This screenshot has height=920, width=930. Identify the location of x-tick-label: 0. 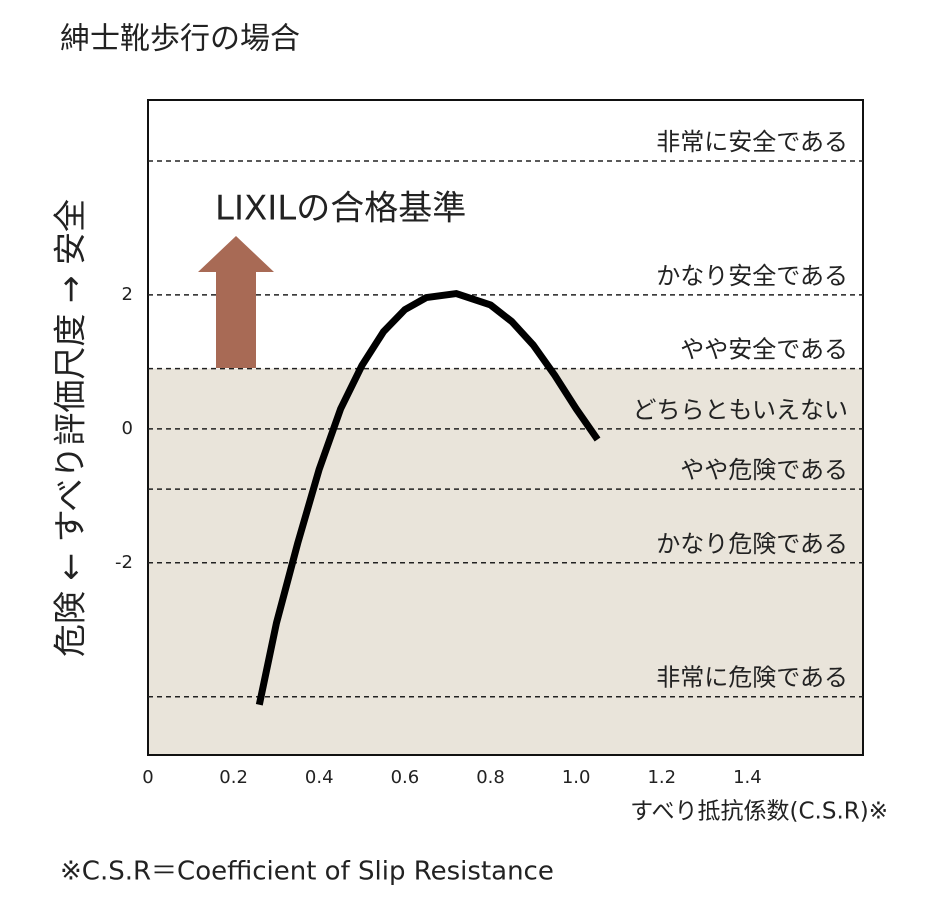
(147, 777).